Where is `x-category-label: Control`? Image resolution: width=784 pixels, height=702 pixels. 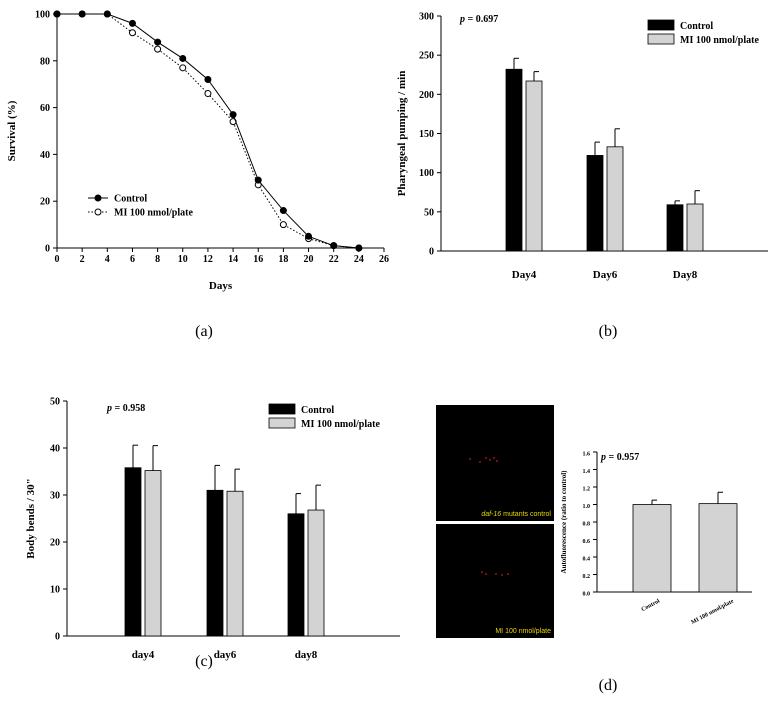
x-category-label: Control is located at coordinates (651, 605).